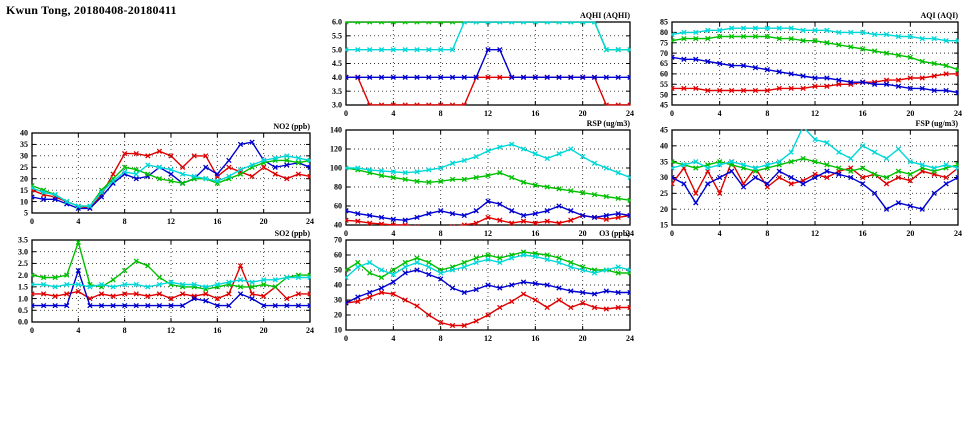 This screenshot has width=975, height=447. What do you see at coordinates (614, 233) in the screenshot?
I see `svg-text: O3 (ppb)` at bounding box center [614, 233].